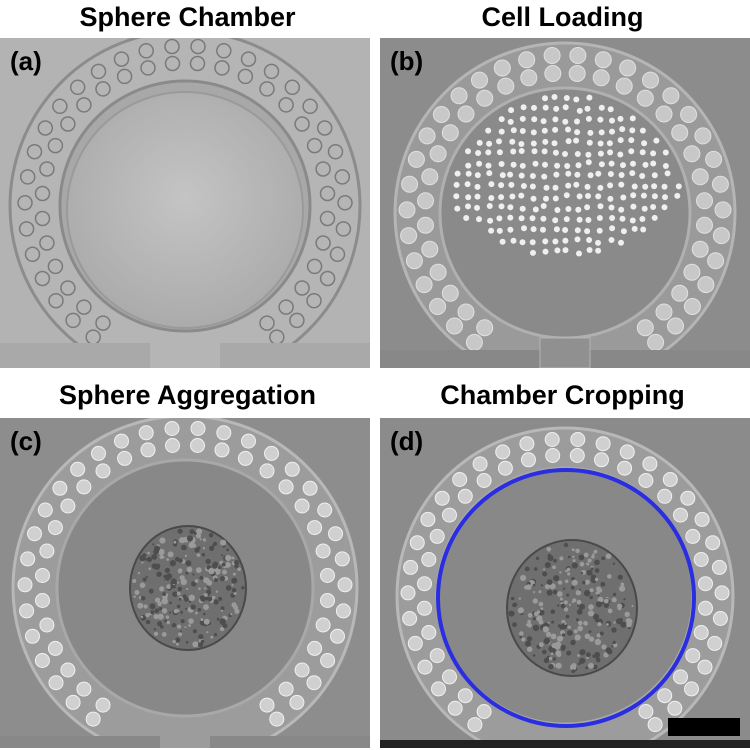 Image resolution: width=750 pixels, height=750 pixels. What do you see at coordinates (188, 588) in the screenshot?
I see `spheroid-c` at bounding box center [188, 588].